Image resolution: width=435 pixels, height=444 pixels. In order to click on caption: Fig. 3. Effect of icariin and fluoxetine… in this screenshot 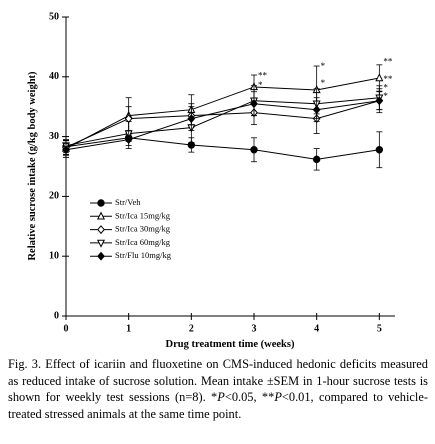, I will do `click(218, 389)`.